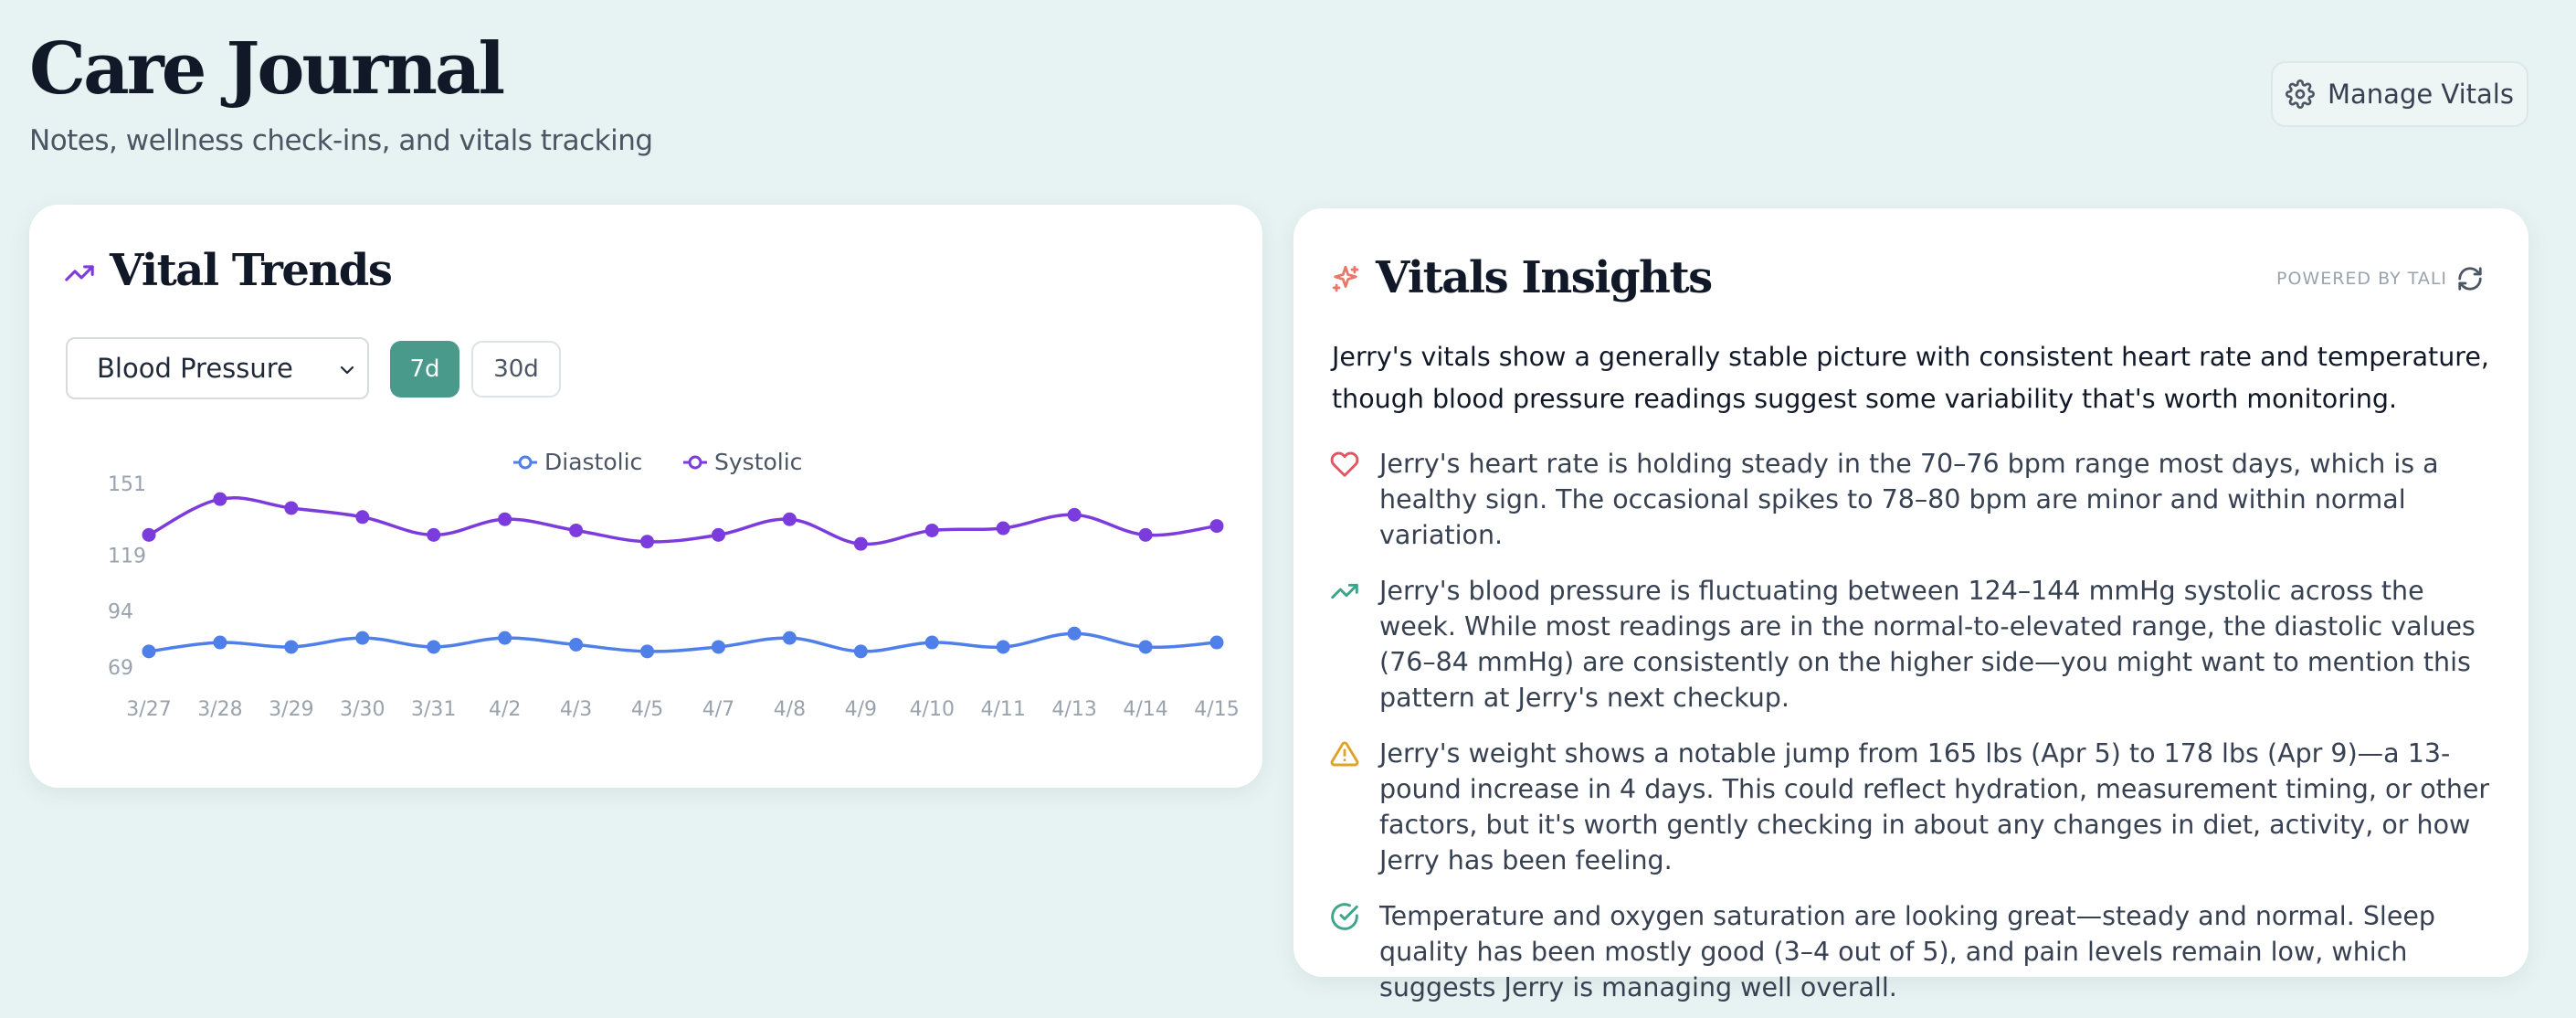 This screenshot has height=1018, width=2576. What do you see at coordinates (127, 484) in the screenshot?
I see `y-tick-label: 151` at bounding box center [127, 484].